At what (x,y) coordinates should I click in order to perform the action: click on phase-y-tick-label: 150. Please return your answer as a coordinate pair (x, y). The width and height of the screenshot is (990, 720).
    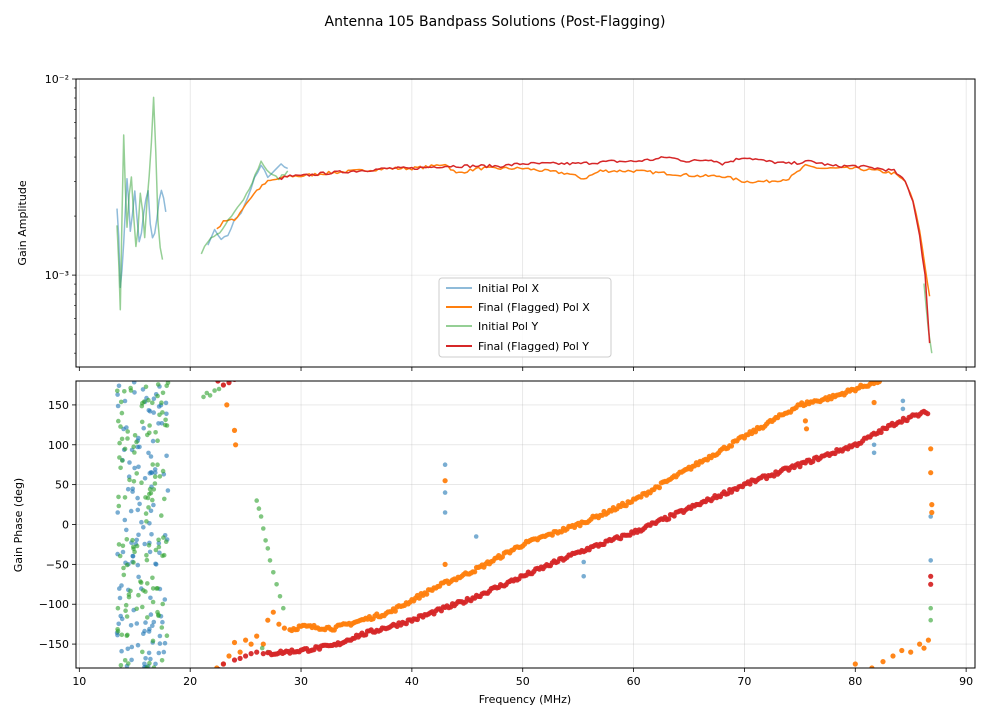
    Looking at the image, I should click on (58, 405).